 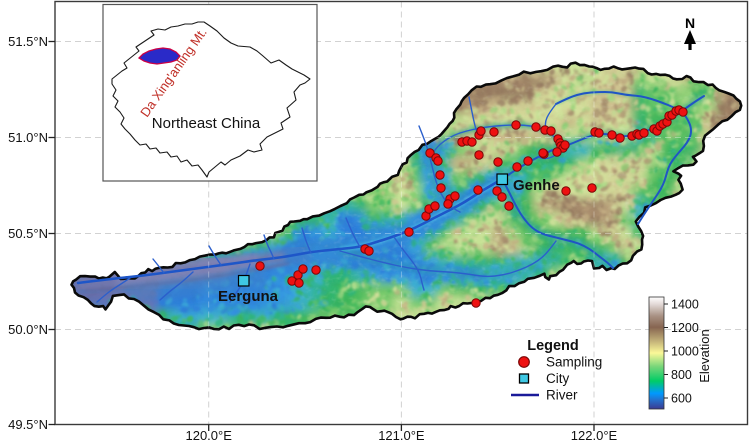 What do you see at coordinates (557, 378) in the screenshot?
I see `svg-text: City` at bounding box center [557, 378].